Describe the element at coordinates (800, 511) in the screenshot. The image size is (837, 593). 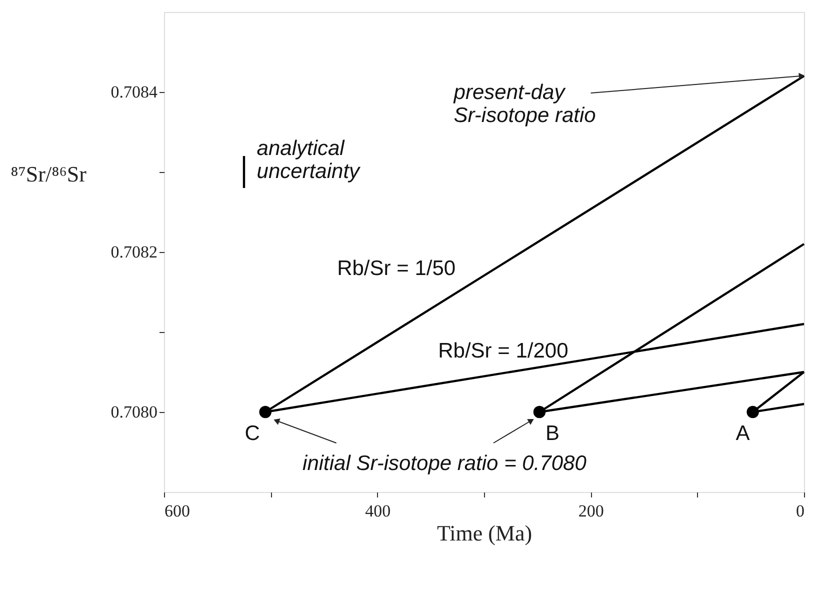
I see `x-tick-label: 0` at that location.